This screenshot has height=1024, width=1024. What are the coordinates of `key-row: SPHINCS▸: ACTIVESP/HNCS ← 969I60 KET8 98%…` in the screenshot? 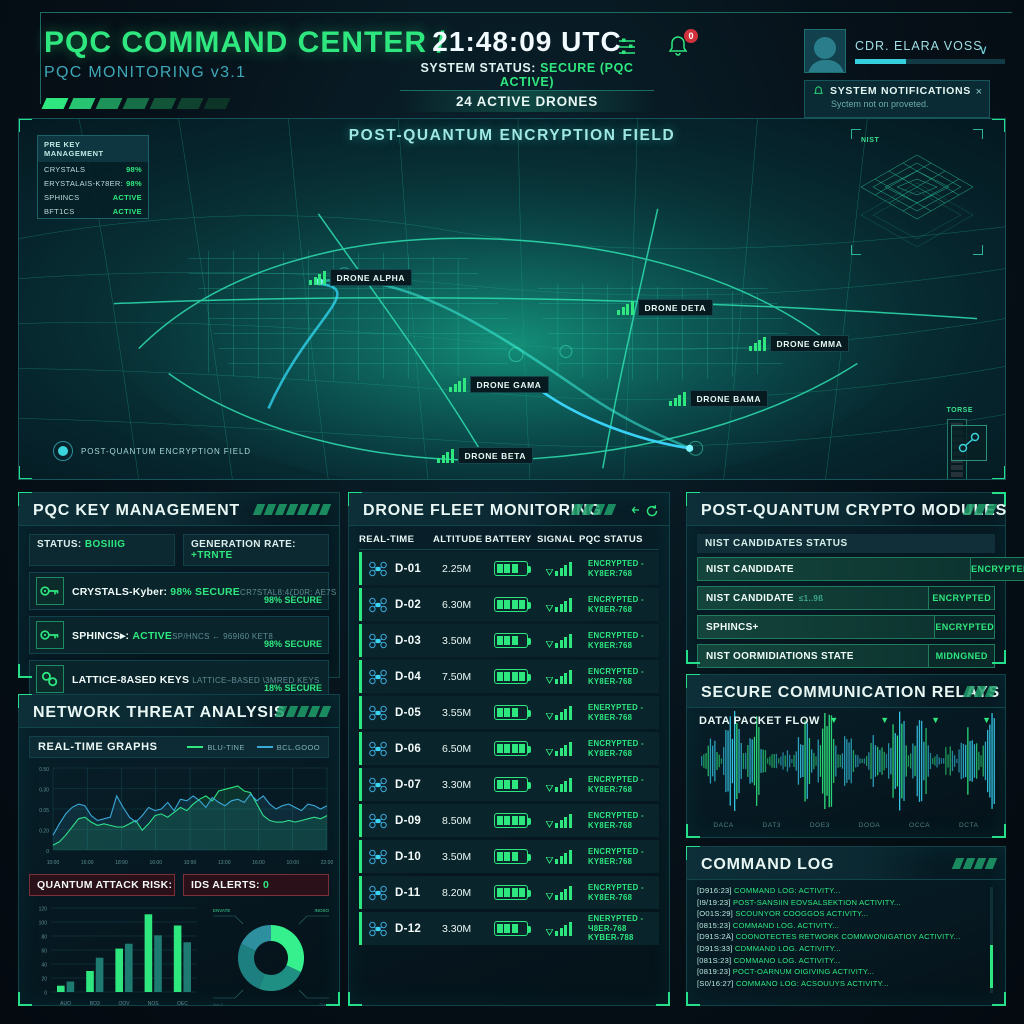 It's located at (179, 635).